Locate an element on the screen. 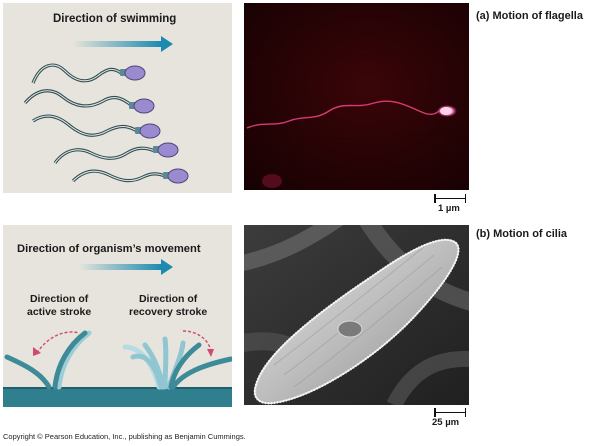 The height and width of the screenshot is (446, 600). movement-direction-arrow is located at coordinates (126, 267).